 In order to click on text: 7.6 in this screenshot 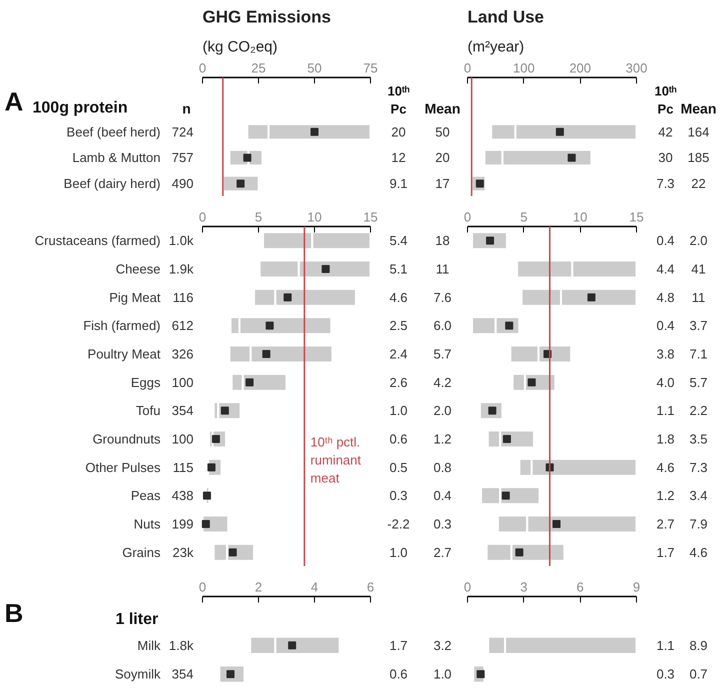, I will do `click(442, 297)`.